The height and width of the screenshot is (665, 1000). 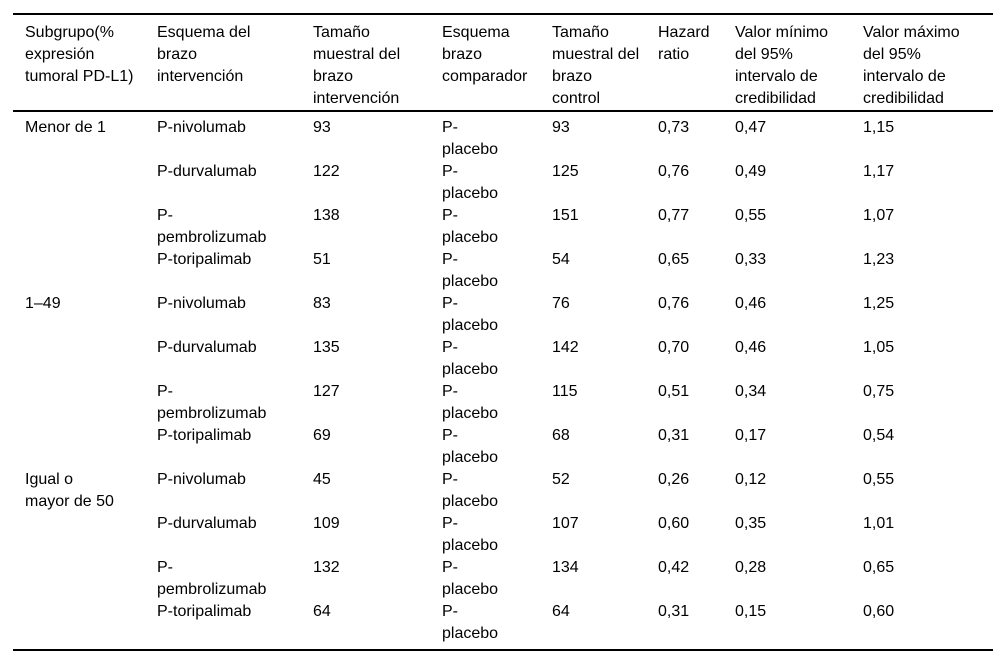 What do you see at coordinates (674, 347) in the screenshot?
I see `cell-hazard-ratio: 0,70` at bounding box center [674, 347].